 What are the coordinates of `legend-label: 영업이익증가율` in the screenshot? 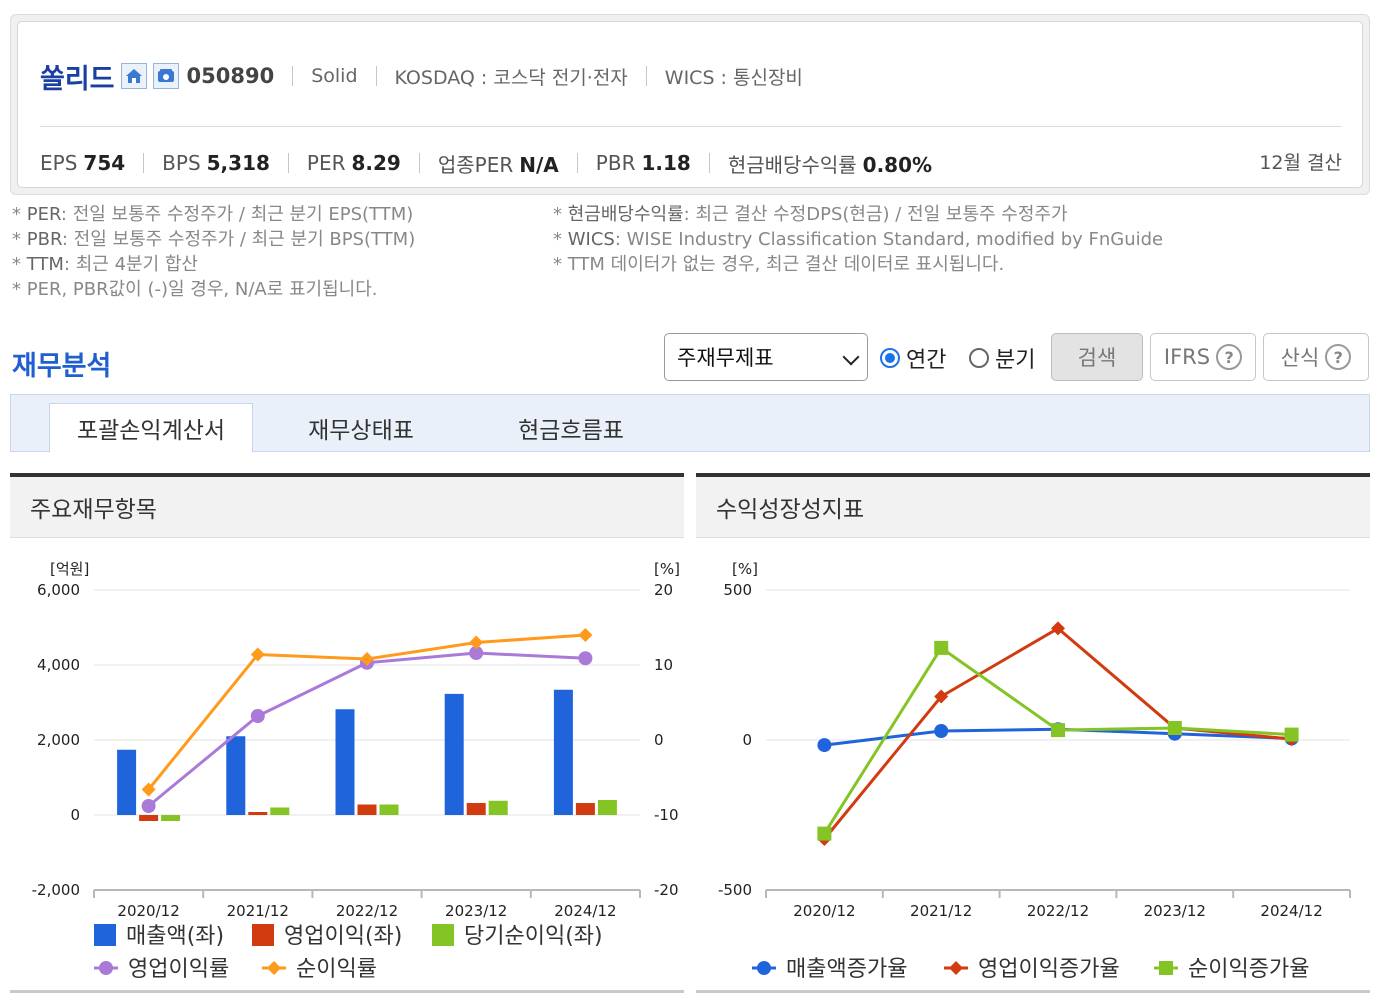 It's located at (1049, 969).